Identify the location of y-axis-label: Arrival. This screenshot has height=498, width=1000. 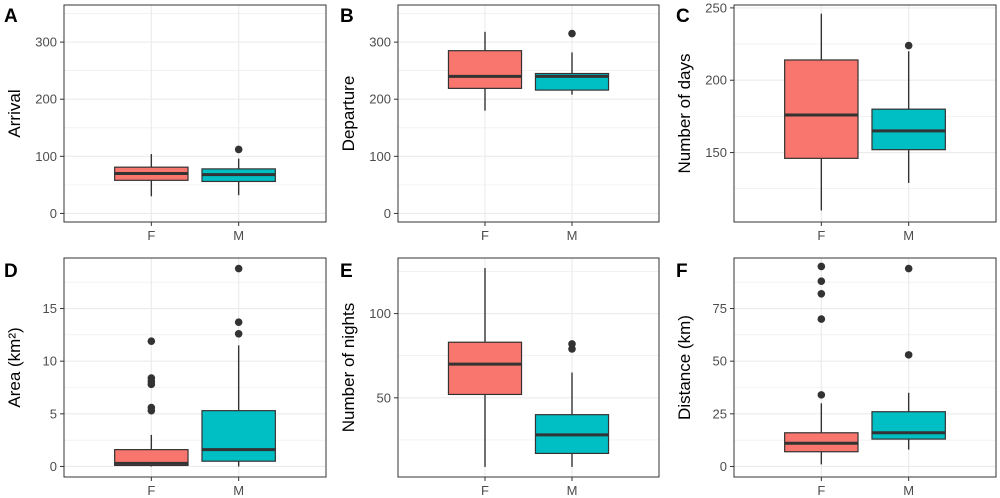
(14, 113).